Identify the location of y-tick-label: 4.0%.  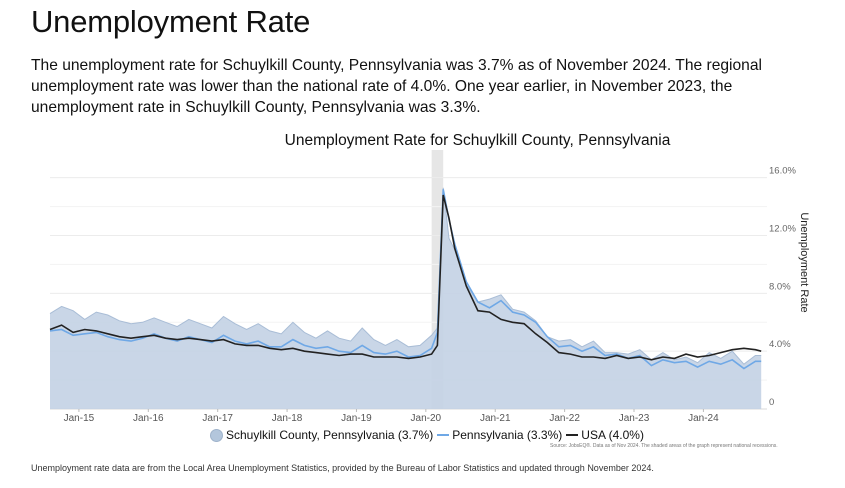
(780, 344).